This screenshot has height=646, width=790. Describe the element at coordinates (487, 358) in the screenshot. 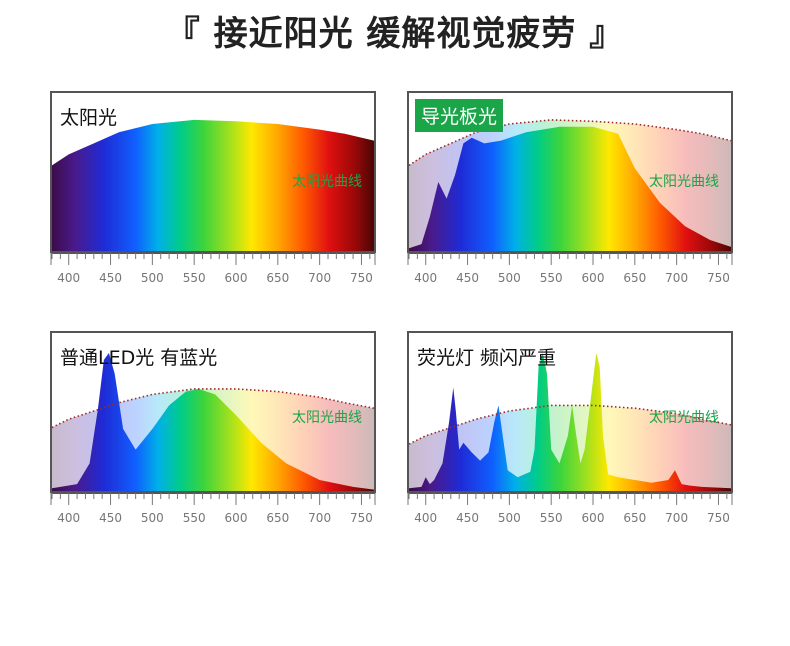

I see `chart-title: 荧光灯 频闪严重` at that location.